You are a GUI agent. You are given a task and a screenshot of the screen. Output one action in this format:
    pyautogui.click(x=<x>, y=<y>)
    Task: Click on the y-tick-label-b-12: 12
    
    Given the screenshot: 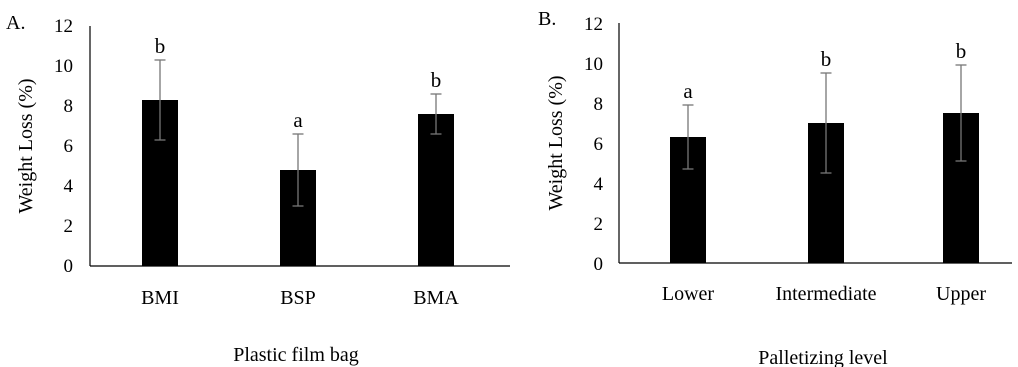 What is the action you would take?
    pyautogui.click(x=593, y=24)
    